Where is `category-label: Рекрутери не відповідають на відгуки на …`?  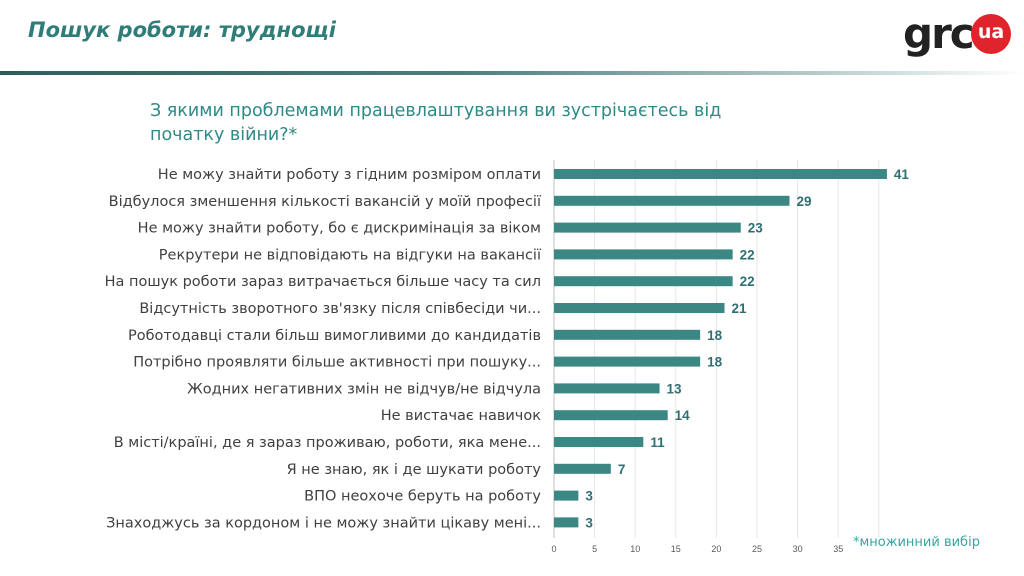 category-label: Рекрутери не відповідають на відгуки на … is located at coordinates (350, 255).